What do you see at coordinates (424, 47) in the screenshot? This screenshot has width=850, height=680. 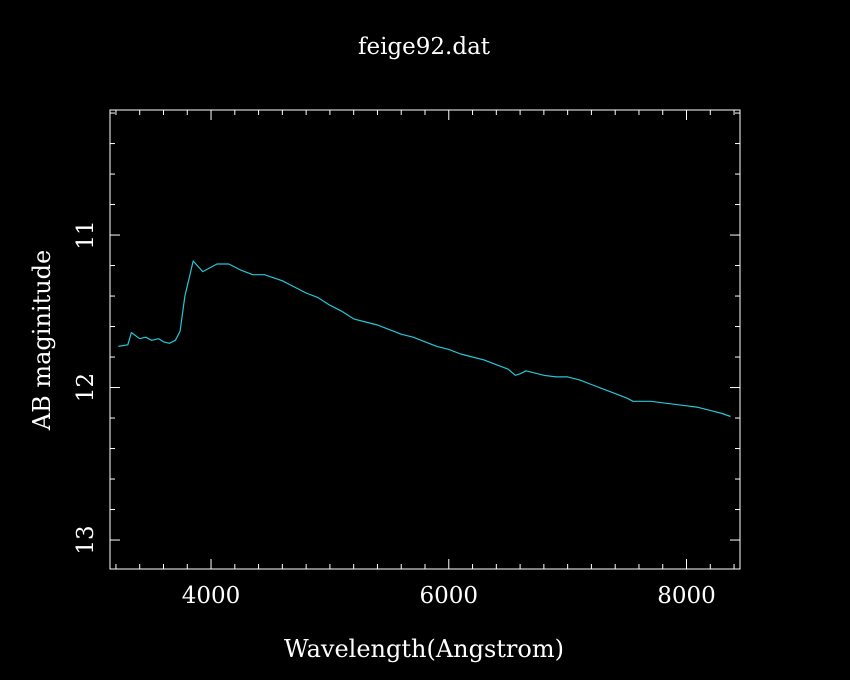 I see `chart-title: feige92.dat` at bounding box center [424, 47].